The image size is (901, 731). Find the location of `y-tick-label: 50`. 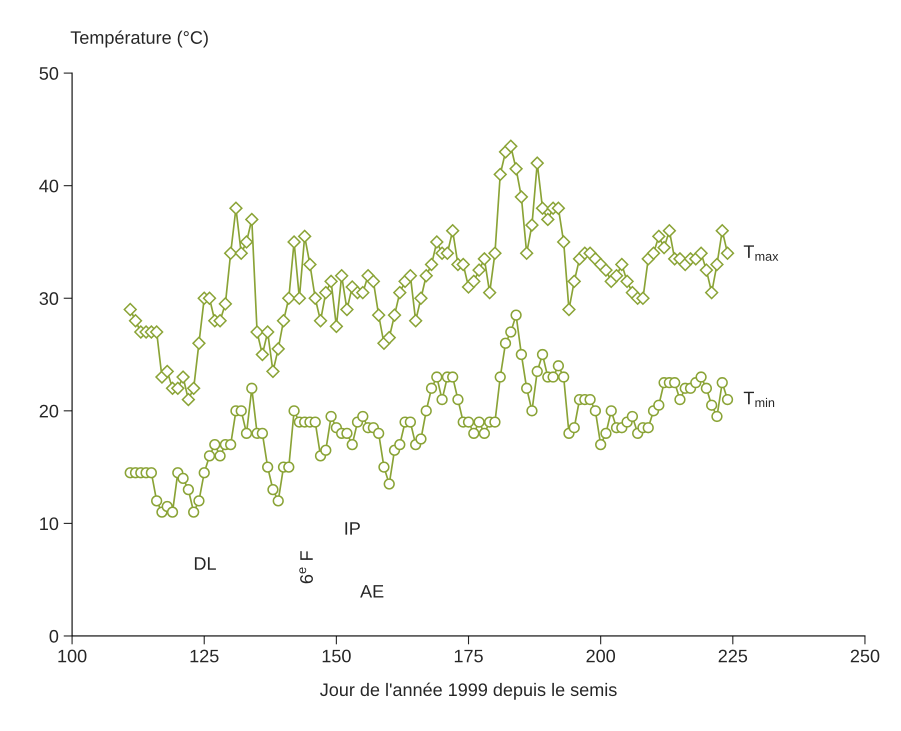

y-tick-label: 50 is located at coordinates (49, 73).